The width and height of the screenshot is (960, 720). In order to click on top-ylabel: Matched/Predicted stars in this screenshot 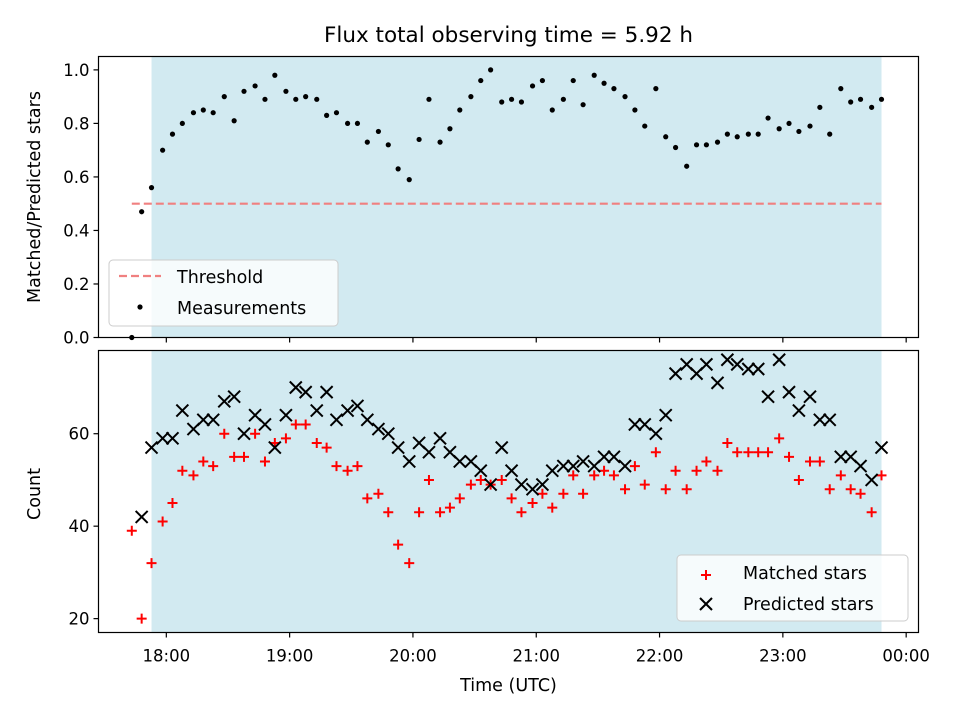, I will do `click(35, 197)`.